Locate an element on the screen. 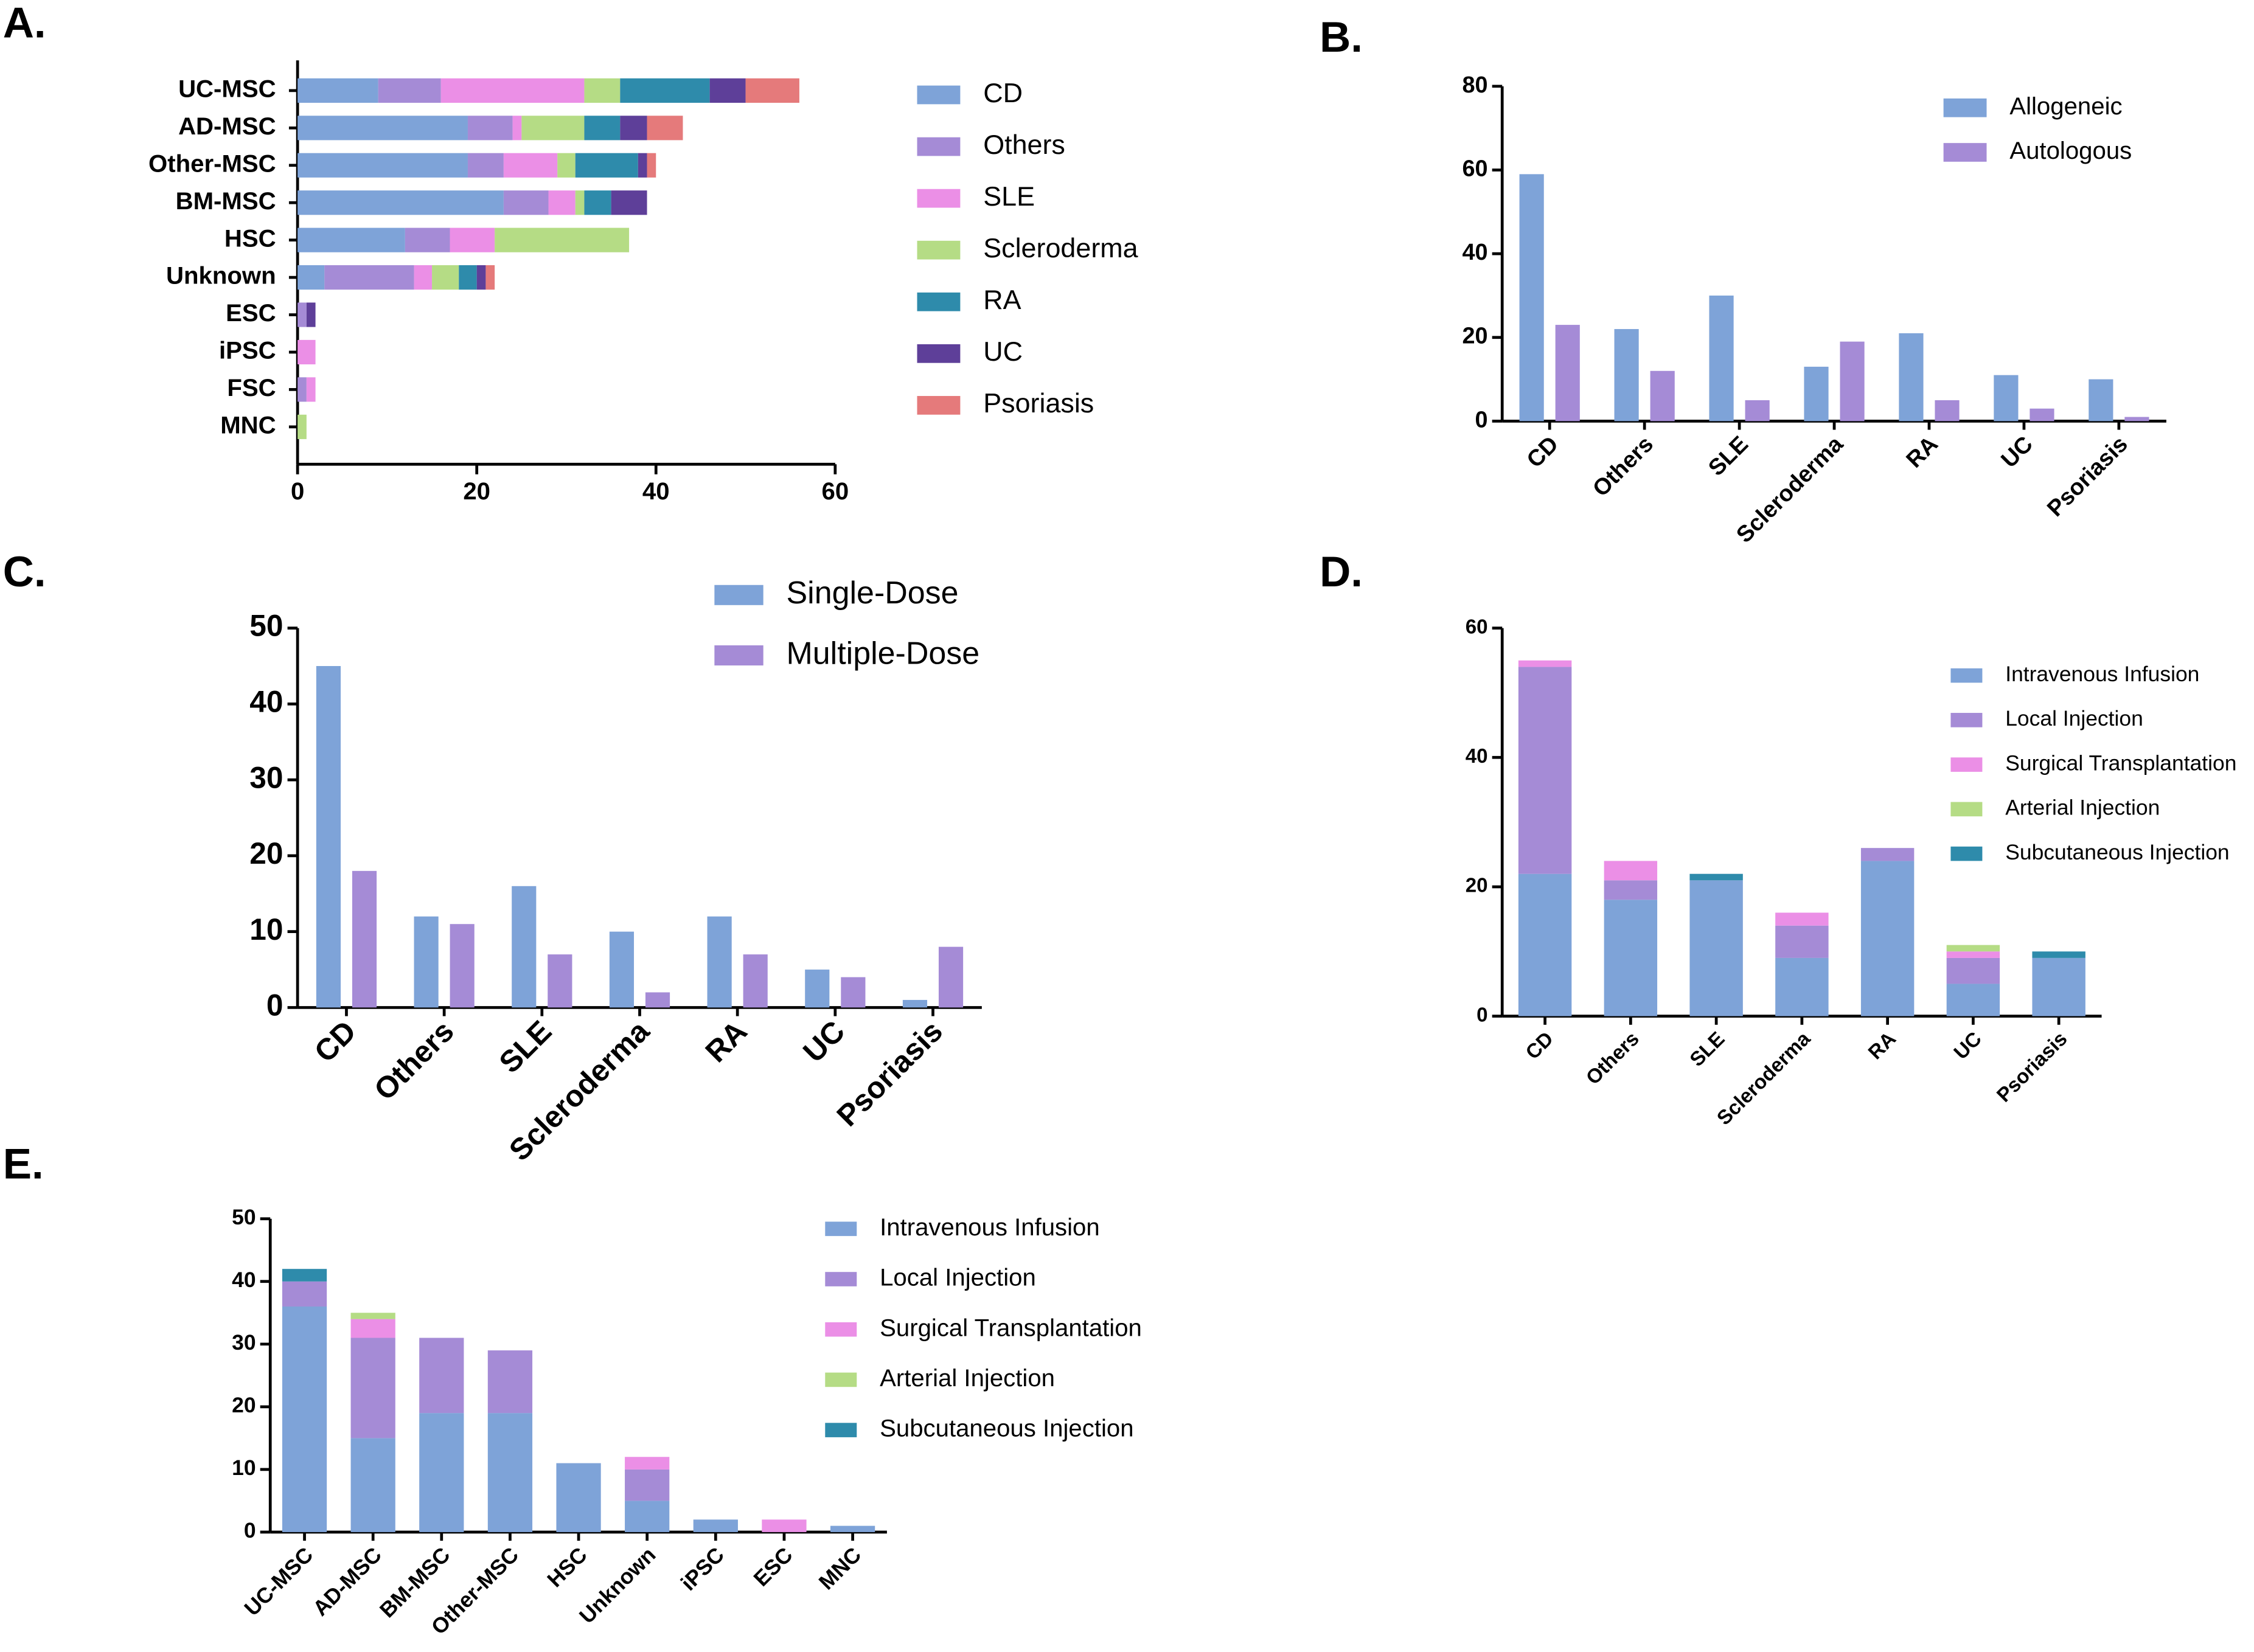 This screenshot has width=2254, height=1652. y-tick-label: 60 is located at coordinates (1476, 168).